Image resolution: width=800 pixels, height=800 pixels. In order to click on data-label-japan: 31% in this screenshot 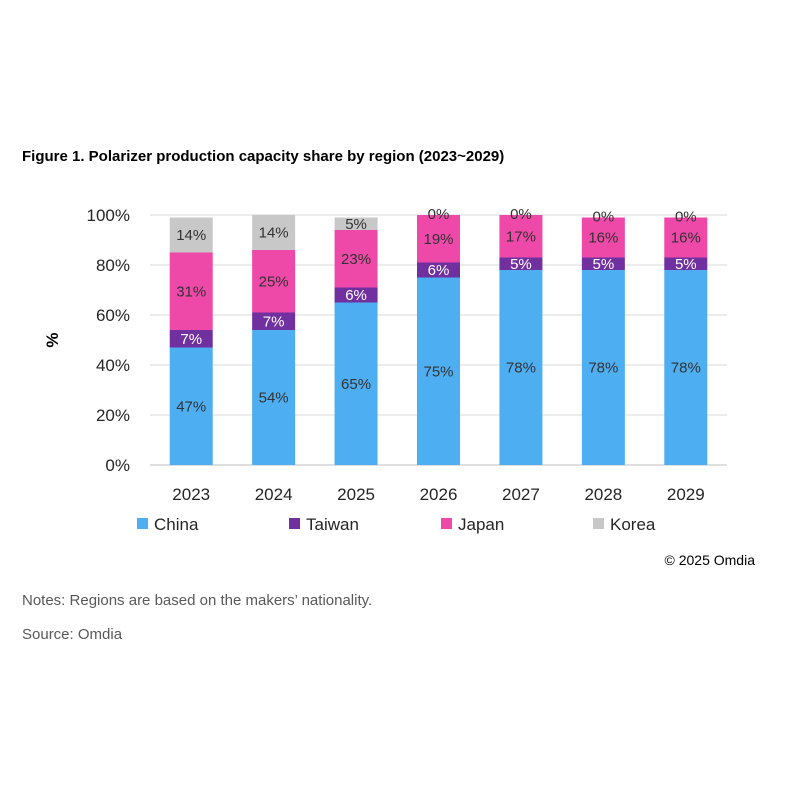, I will do `click(191, 291)`.